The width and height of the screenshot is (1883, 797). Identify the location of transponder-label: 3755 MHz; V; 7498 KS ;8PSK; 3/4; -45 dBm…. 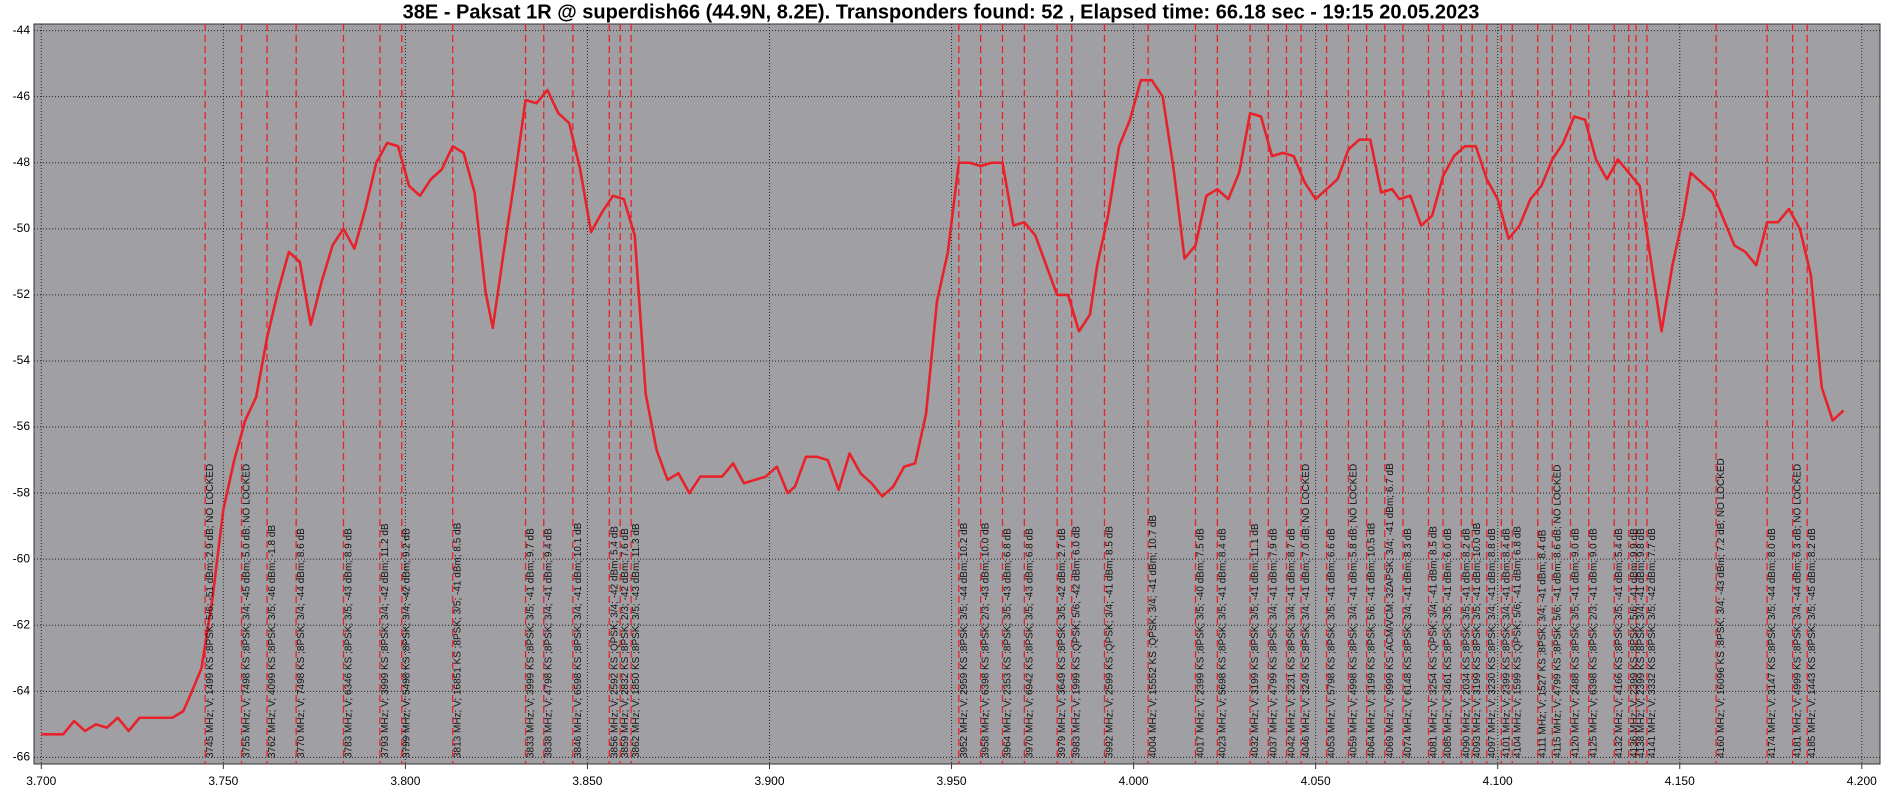
(247, 611).